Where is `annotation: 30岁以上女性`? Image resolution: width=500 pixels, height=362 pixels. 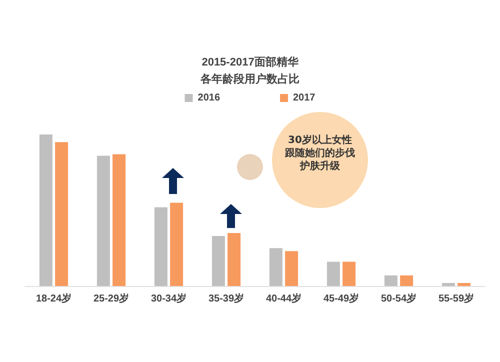 annotation: 30岁以上女性 is located at coordinates (320, 140).